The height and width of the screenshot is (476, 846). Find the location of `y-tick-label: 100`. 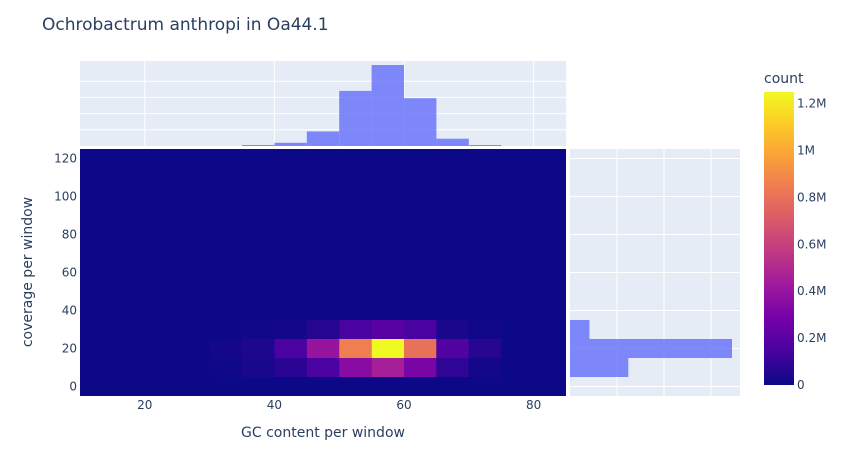

y-tick-label: 100 is located at coordinates (65, 197).